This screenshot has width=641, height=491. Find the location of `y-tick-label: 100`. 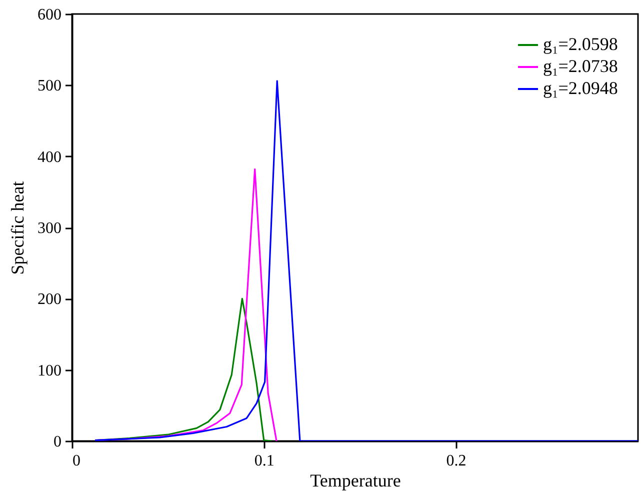

y-tick-label: 100 is located at coordinates (50, 371).